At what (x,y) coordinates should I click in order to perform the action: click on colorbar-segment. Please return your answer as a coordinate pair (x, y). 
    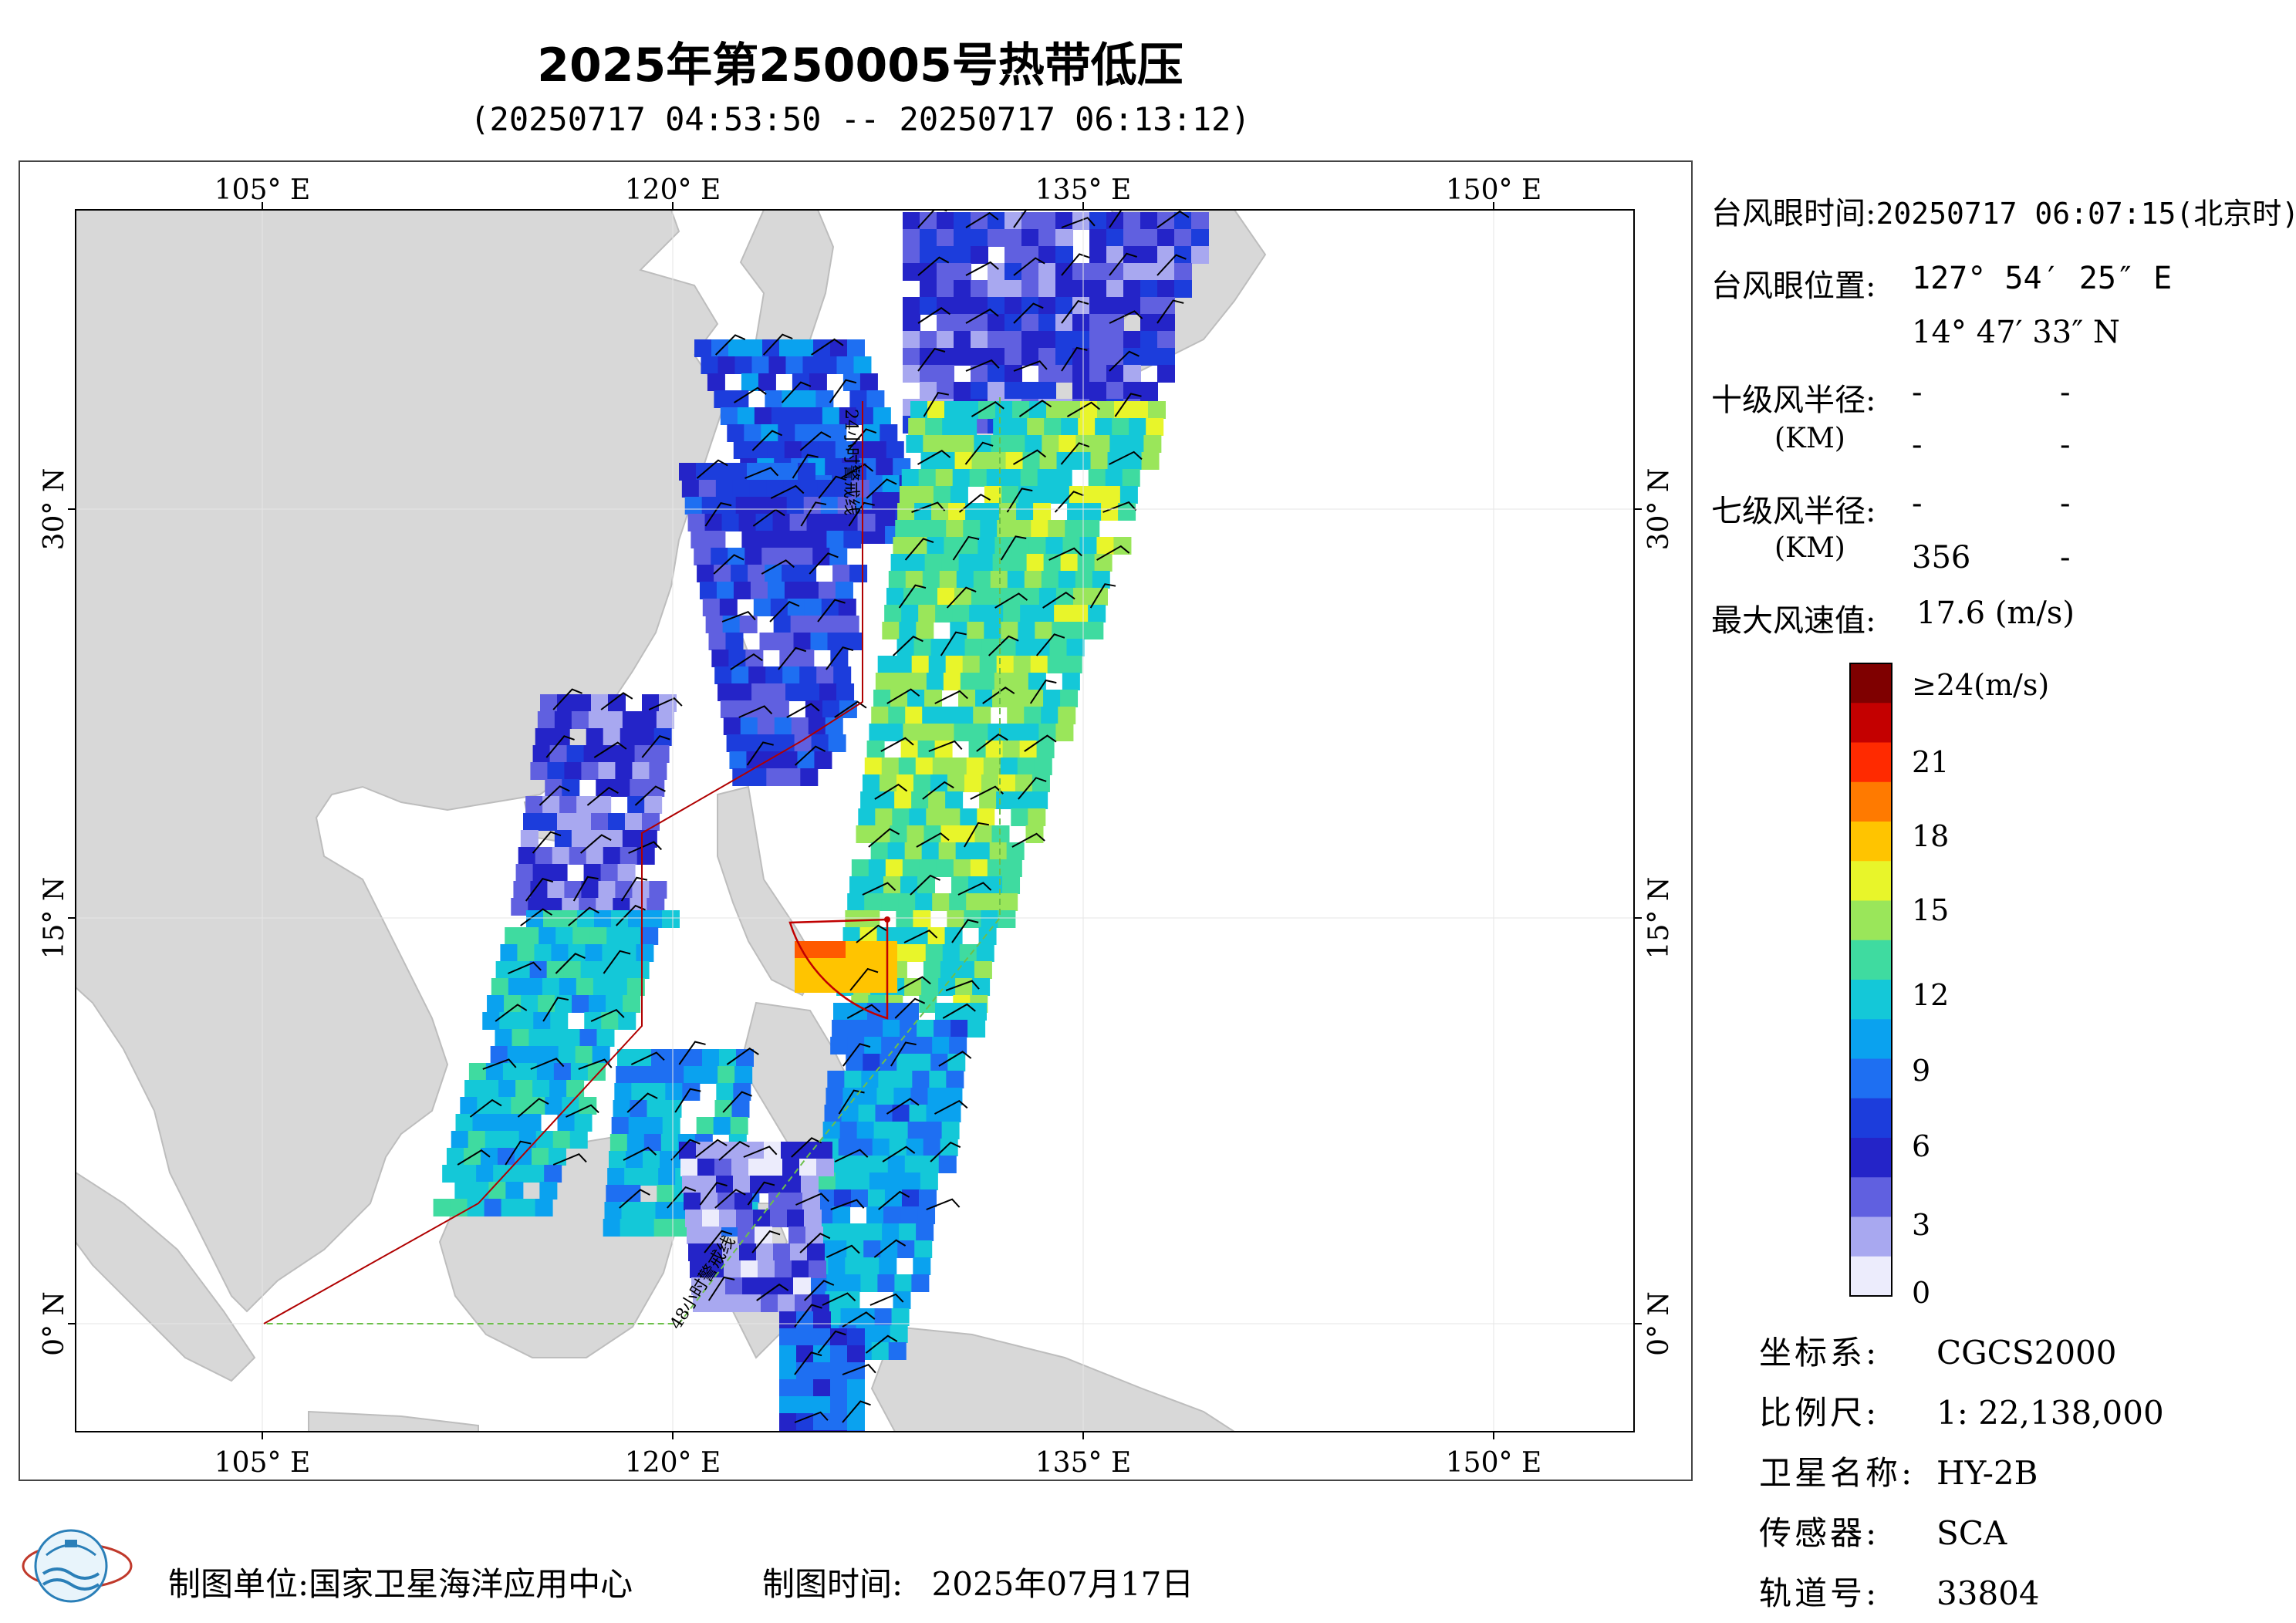
    Looking at the image, I should click on (1871, 1000).